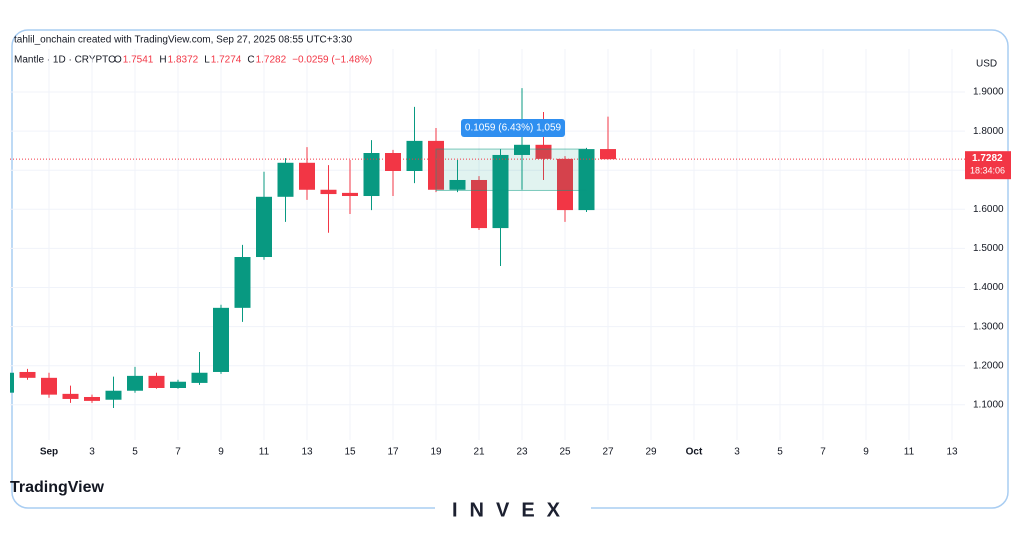  What do you see at coordinates (651, 452) in the screenshot?
I see `x-tick-label: 29` at bounding box center [651, 452].